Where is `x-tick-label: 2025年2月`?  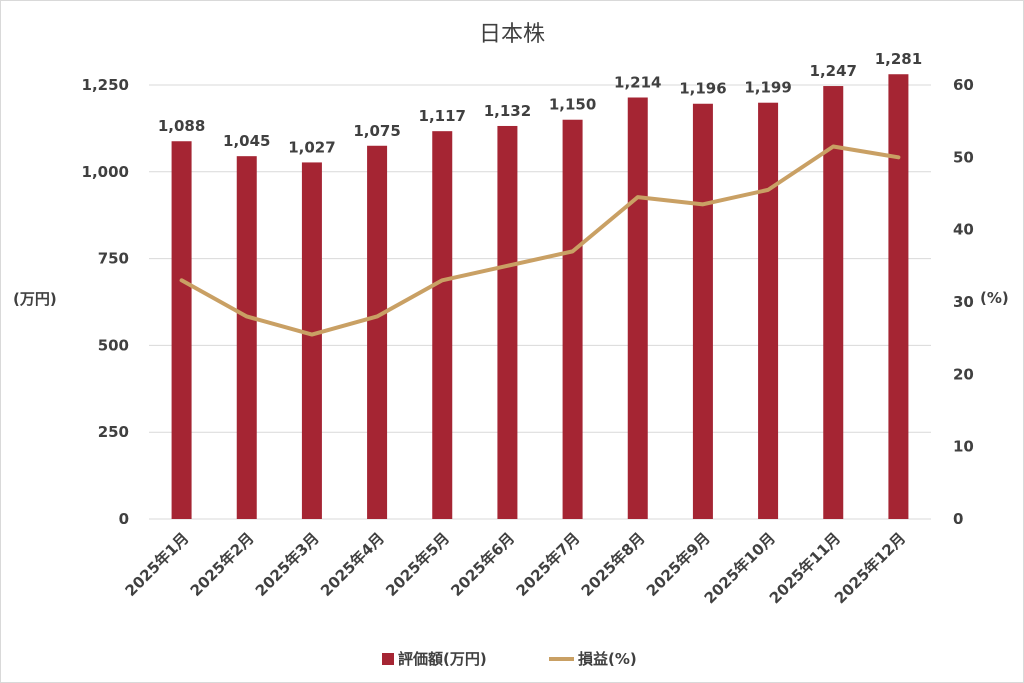 x-tick-label: 2025年2月 is located at coordinates (222, 564).